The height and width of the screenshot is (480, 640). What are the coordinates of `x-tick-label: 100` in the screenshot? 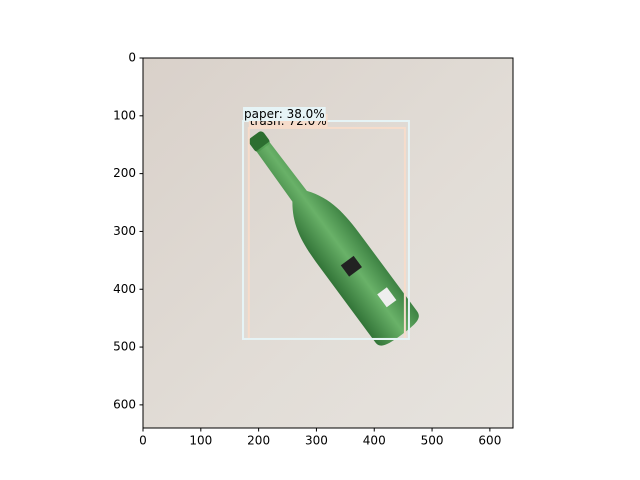 It's located at (200, 441).